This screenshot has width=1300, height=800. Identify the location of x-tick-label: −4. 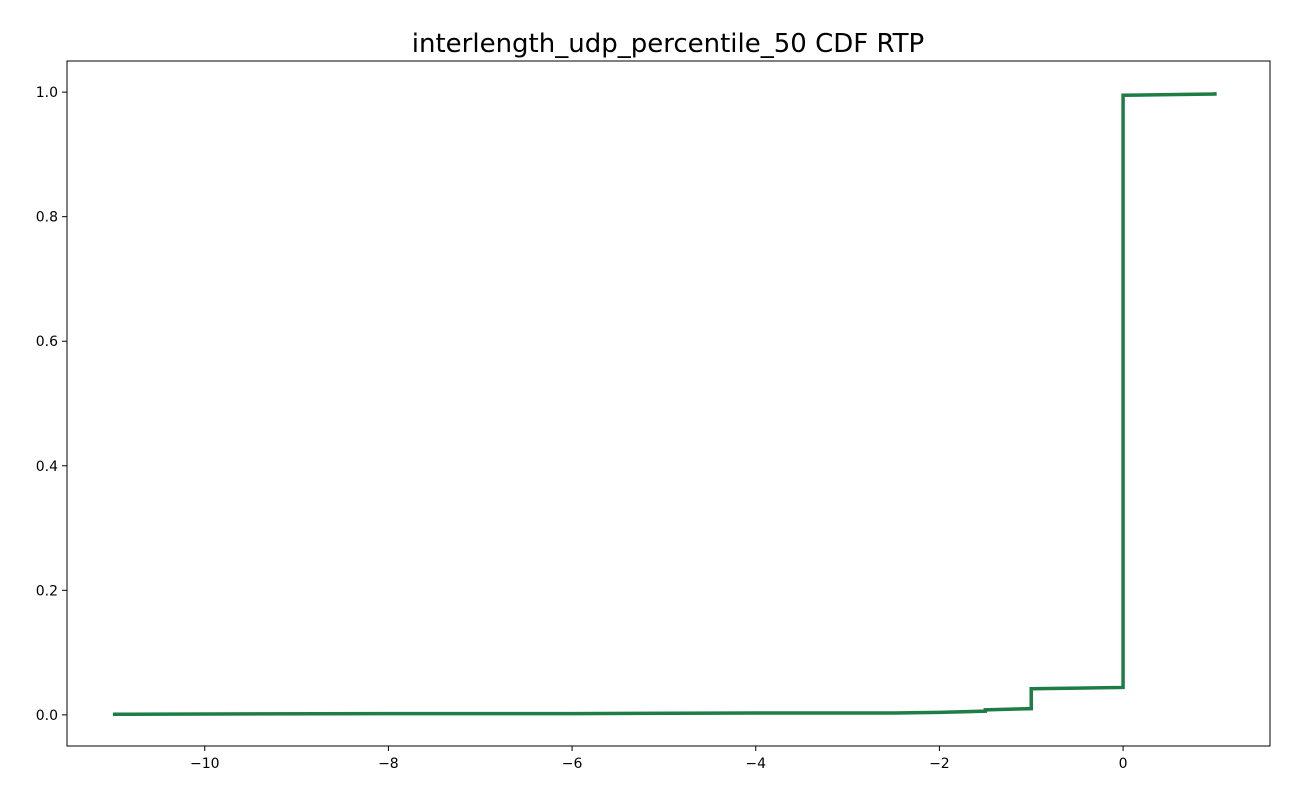
(755, 764).